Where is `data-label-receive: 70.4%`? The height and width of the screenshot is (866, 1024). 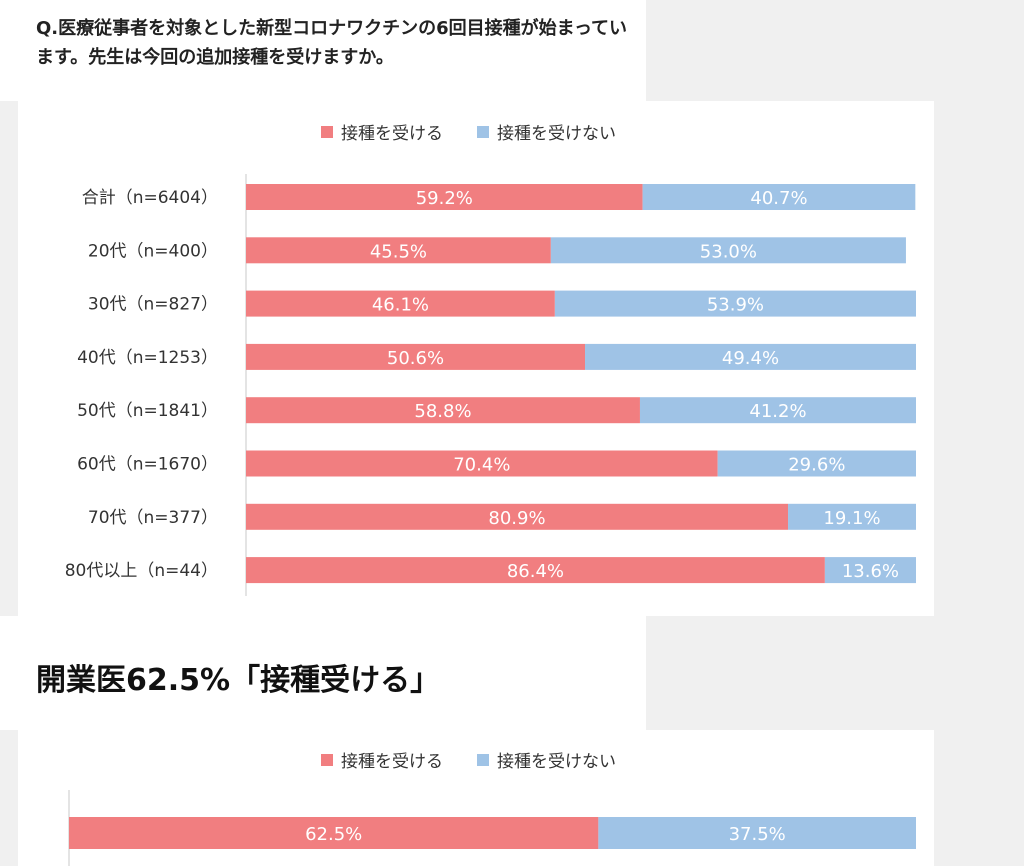 data-label-receive: 70.4% is located at coordinates (481, 465).